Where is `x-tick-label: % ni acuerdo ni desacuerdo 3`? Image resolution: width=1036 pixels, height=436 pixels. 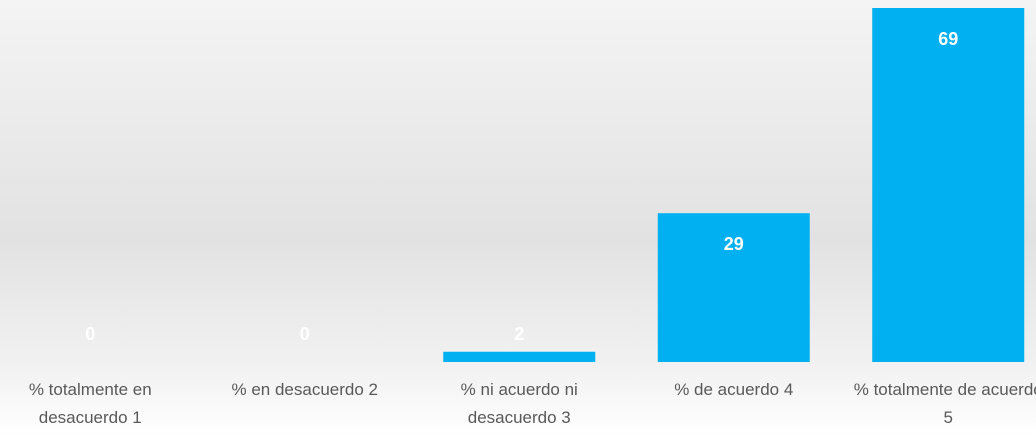 x-tick-label: % ni acuerdo ni desacuerdo 3 is located at coordinates (519, 403).